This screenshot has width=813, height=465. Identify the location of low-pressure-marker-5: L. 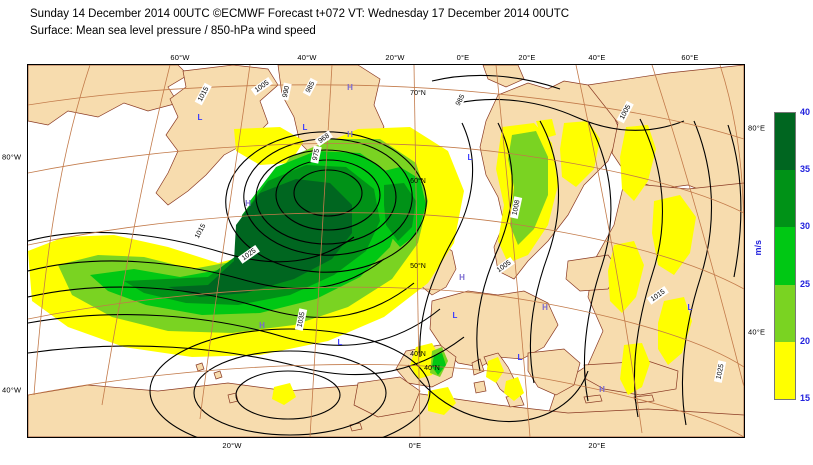
(340, 342).